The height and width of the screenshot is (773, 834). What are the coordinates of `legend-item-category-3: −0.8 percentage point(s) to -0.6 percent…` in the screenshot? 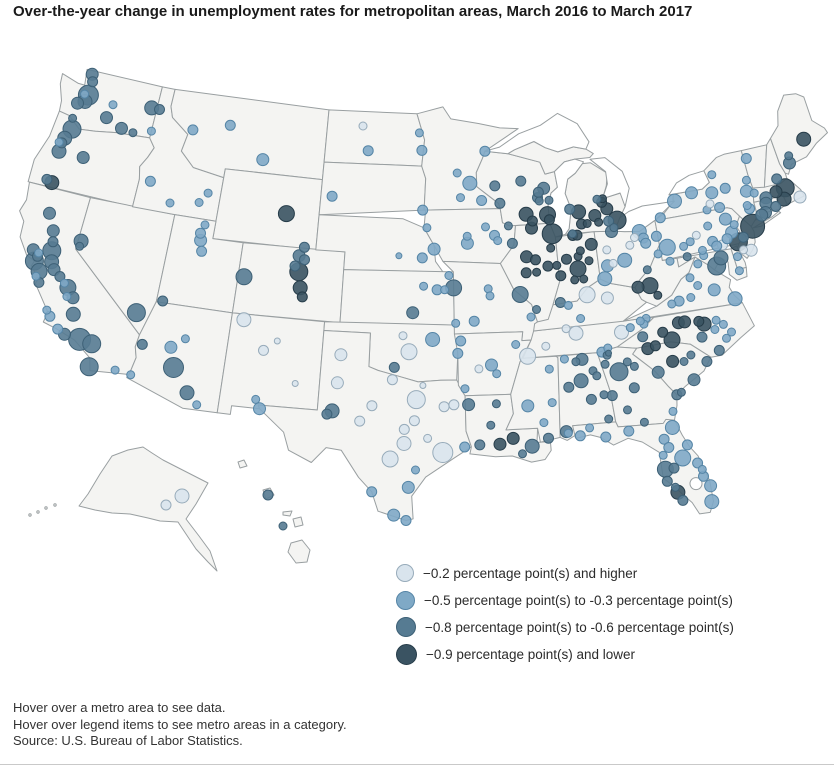 It's located at (565, 627).